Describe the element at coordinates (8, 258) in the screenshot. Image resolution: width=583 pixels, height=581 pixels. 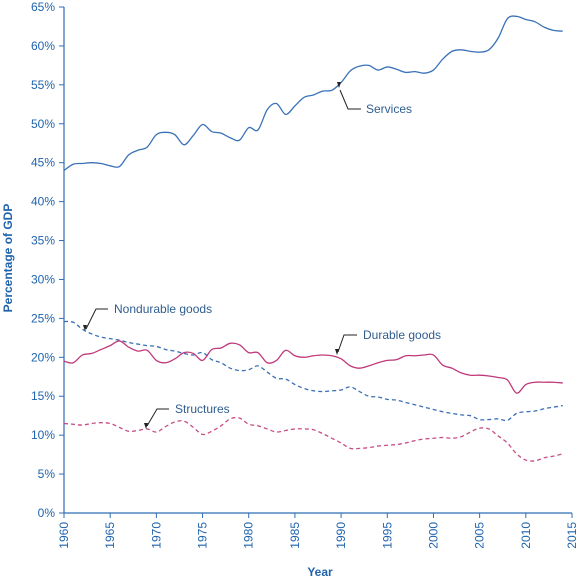
I see `y-axis-title: Percentage of GDP` at that location.